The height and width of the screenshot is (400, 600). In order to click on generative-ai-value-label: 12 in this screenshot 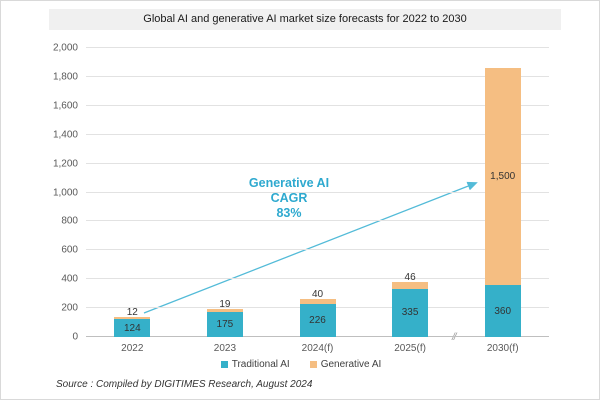, I will do `click(132, 313)`.